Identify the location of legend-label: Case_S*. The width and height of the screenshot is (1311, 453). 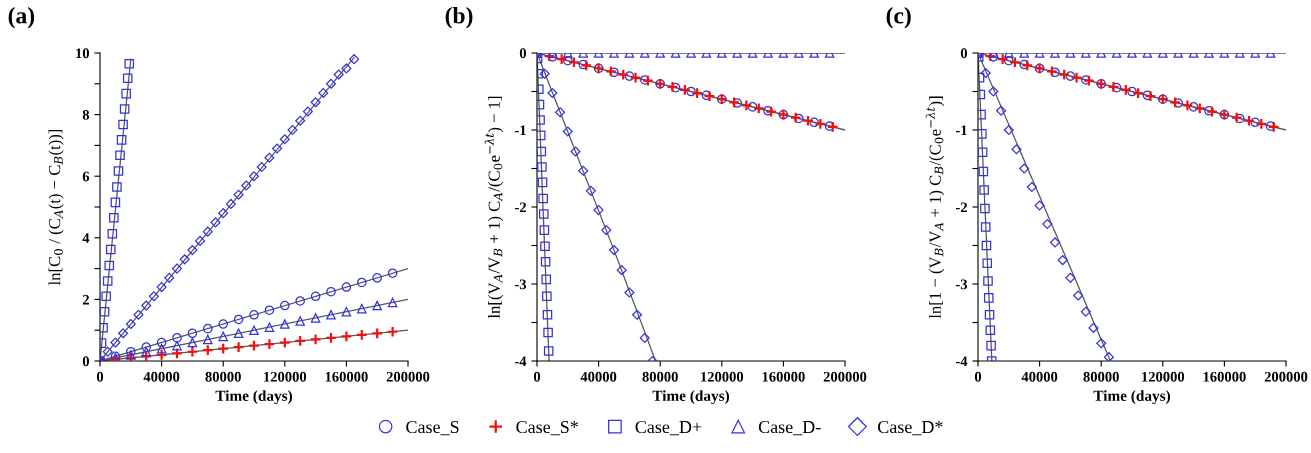
(547, 428).